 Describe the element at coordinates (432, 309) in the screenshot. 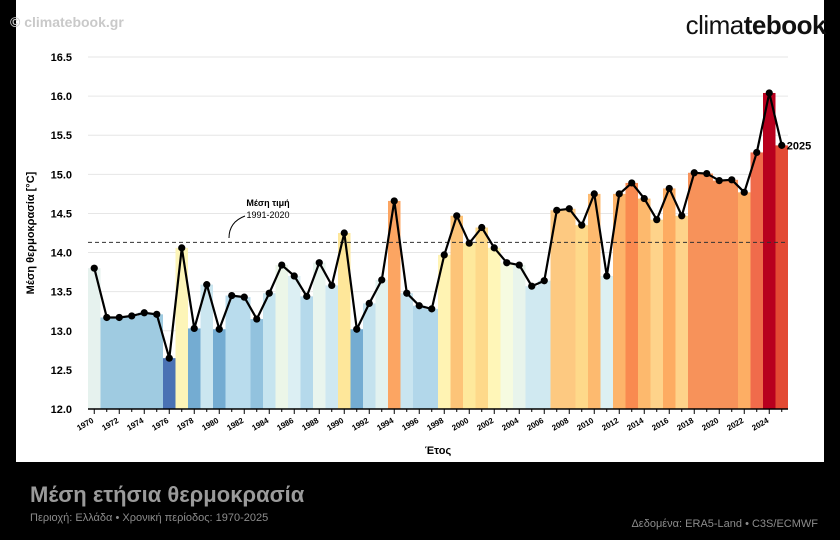

I see `point-1997` at that location.